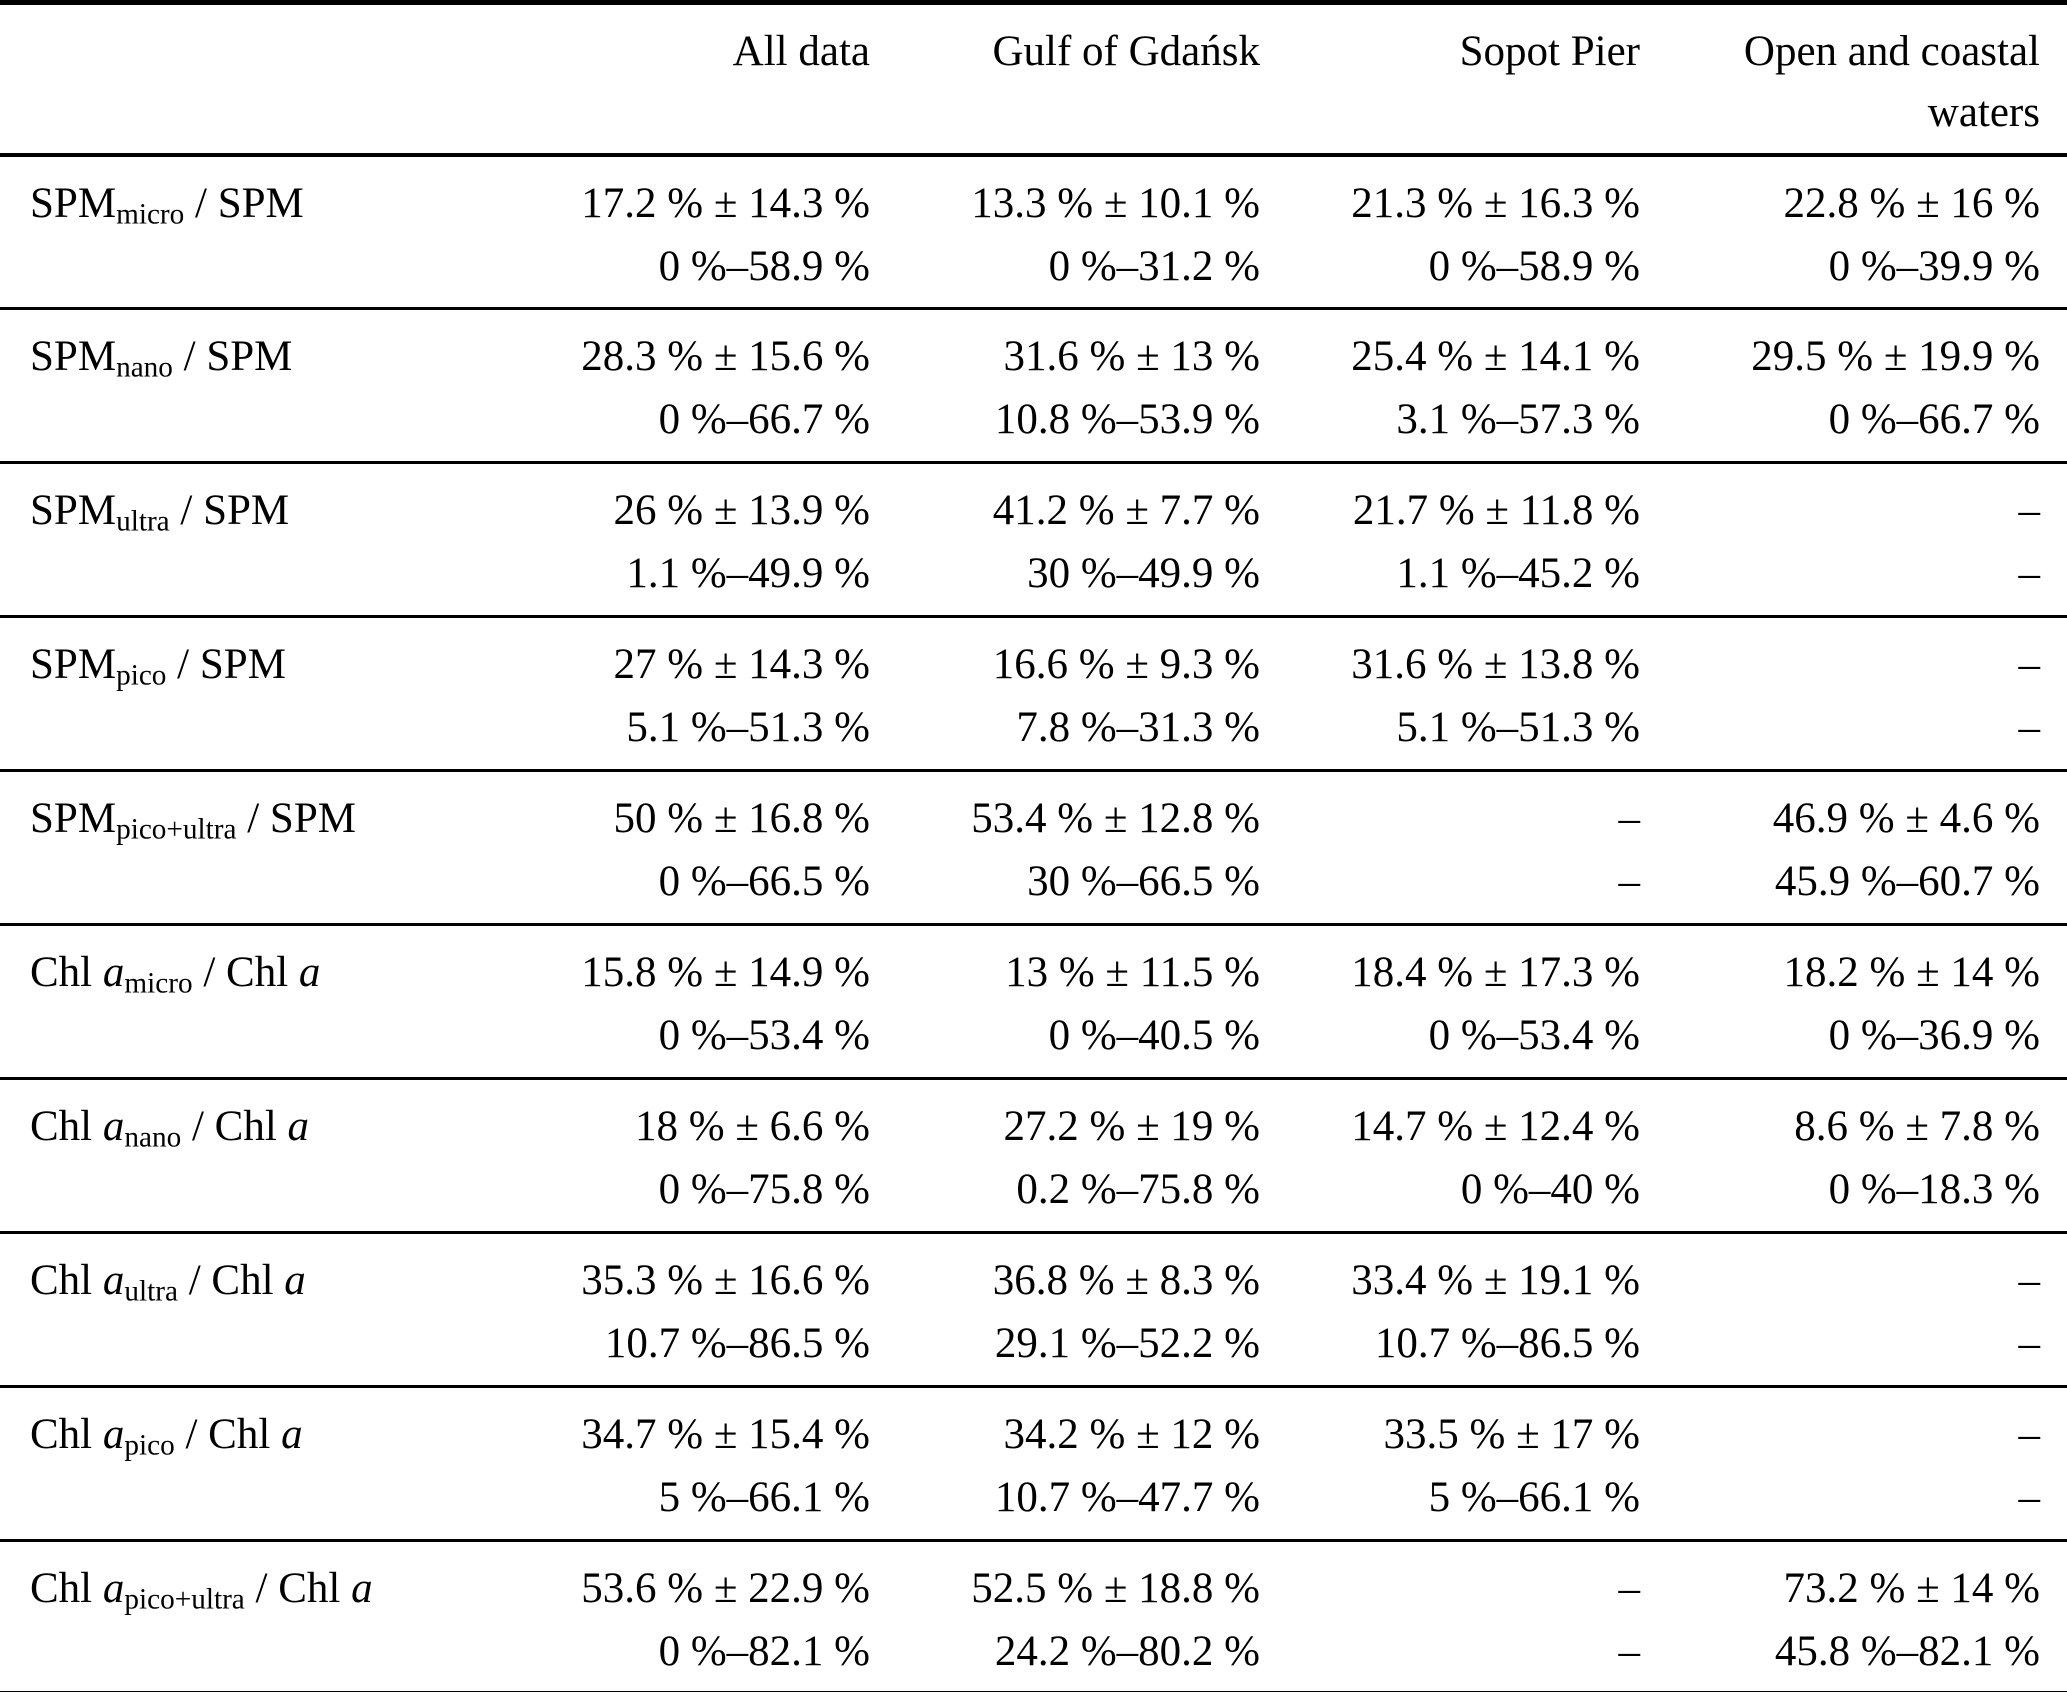  I want to click on cell-sopot-pier: 14.7 % ± 12.4 % 0 %–40 %, so click(1450, 1156).